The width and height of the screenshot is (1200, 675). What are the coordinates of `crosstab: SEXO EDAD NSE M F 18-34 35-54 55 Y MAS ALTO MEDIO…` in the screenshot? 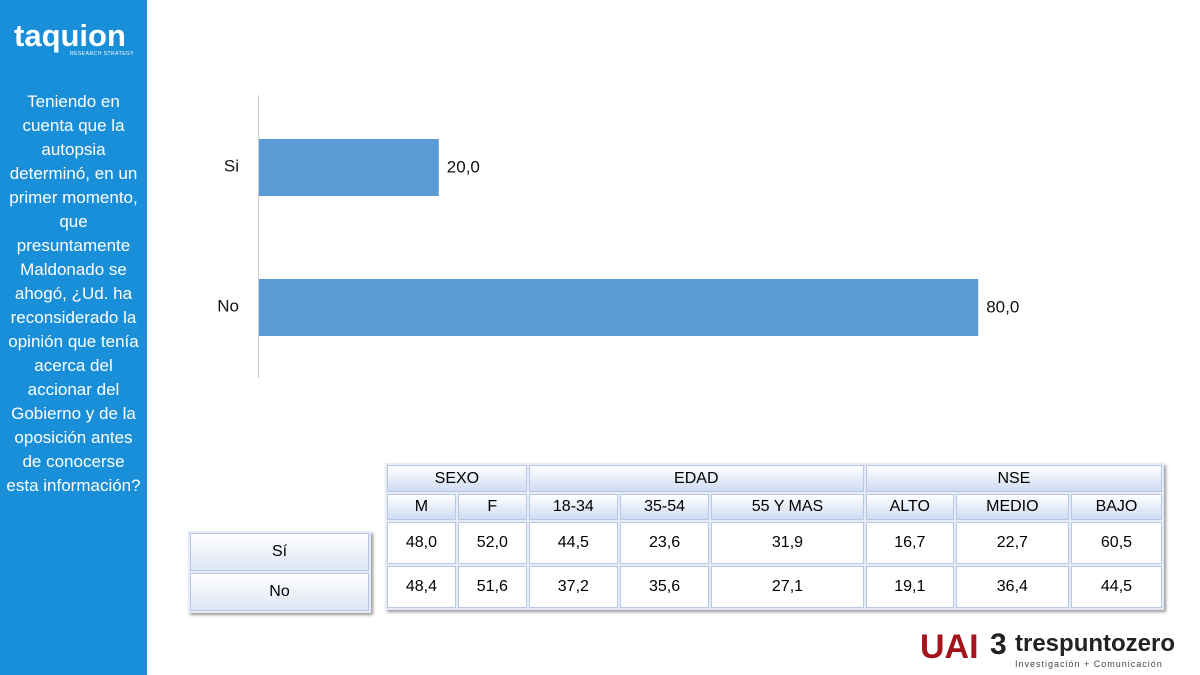 It's located at (774, 536).